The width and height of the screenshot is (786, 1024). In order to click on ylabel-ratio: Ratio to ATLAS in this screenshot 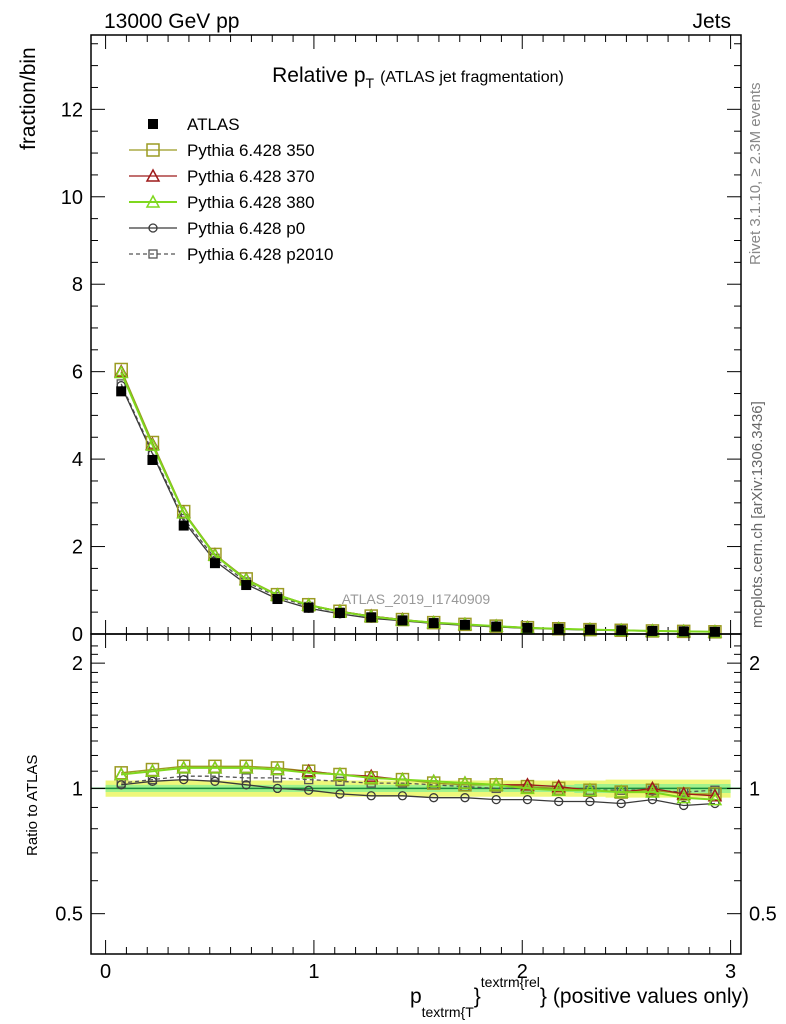, I will do `click(32, 805)`.